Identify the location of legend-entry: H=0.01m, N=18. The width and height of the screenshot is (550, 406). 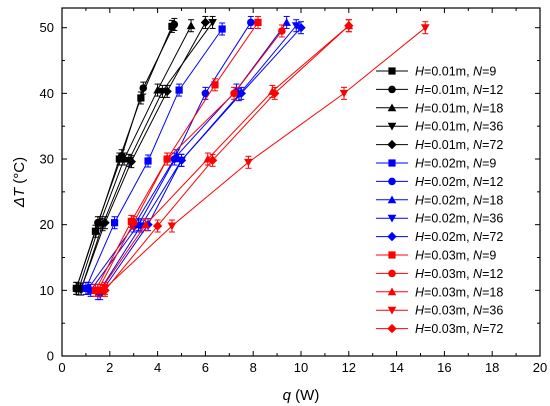
(439, 108).